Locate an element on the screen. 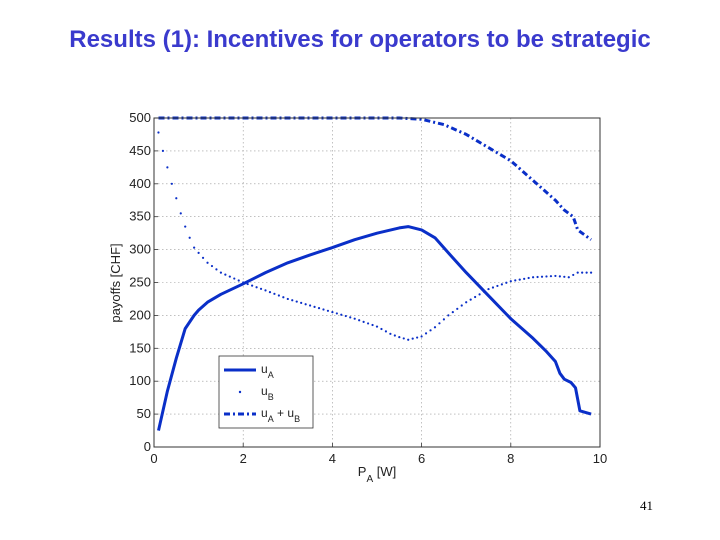 This screenshot has height=540, width=720. y-tick-label: 0 is located at coordinates (147, 446).